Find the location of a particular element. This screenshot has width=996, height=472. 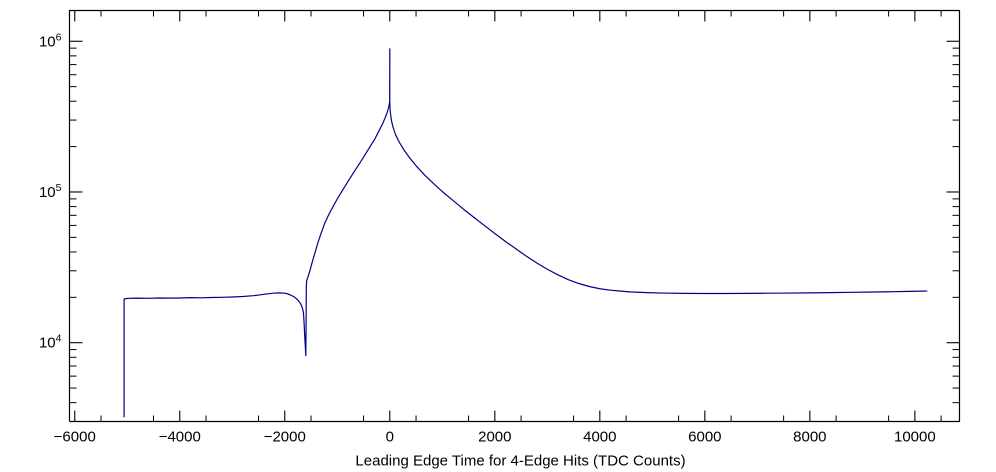

y-tick-label: 10⁶ is located at coordinates (50, 40).